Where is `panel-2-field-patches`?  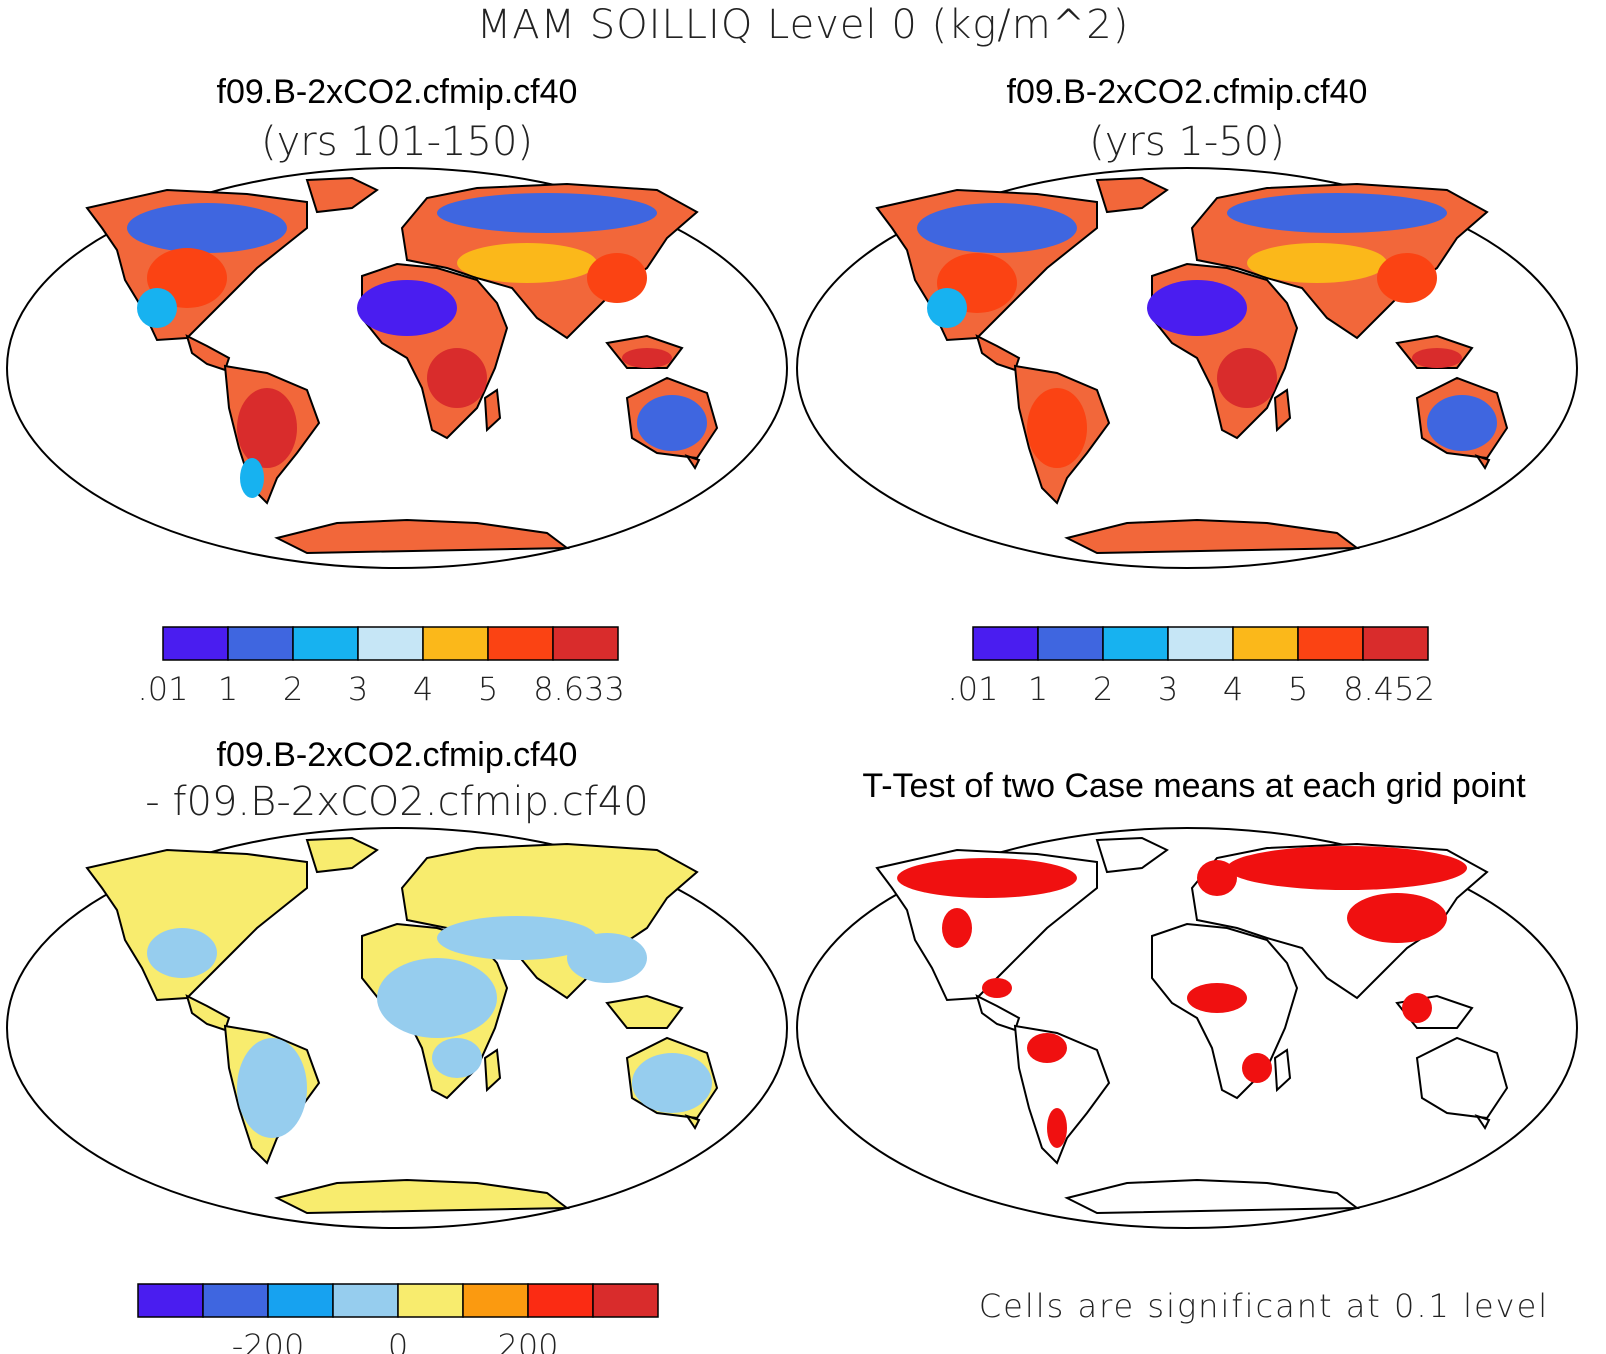 panel-2-field-patches is located at coordinates (1207, 330).